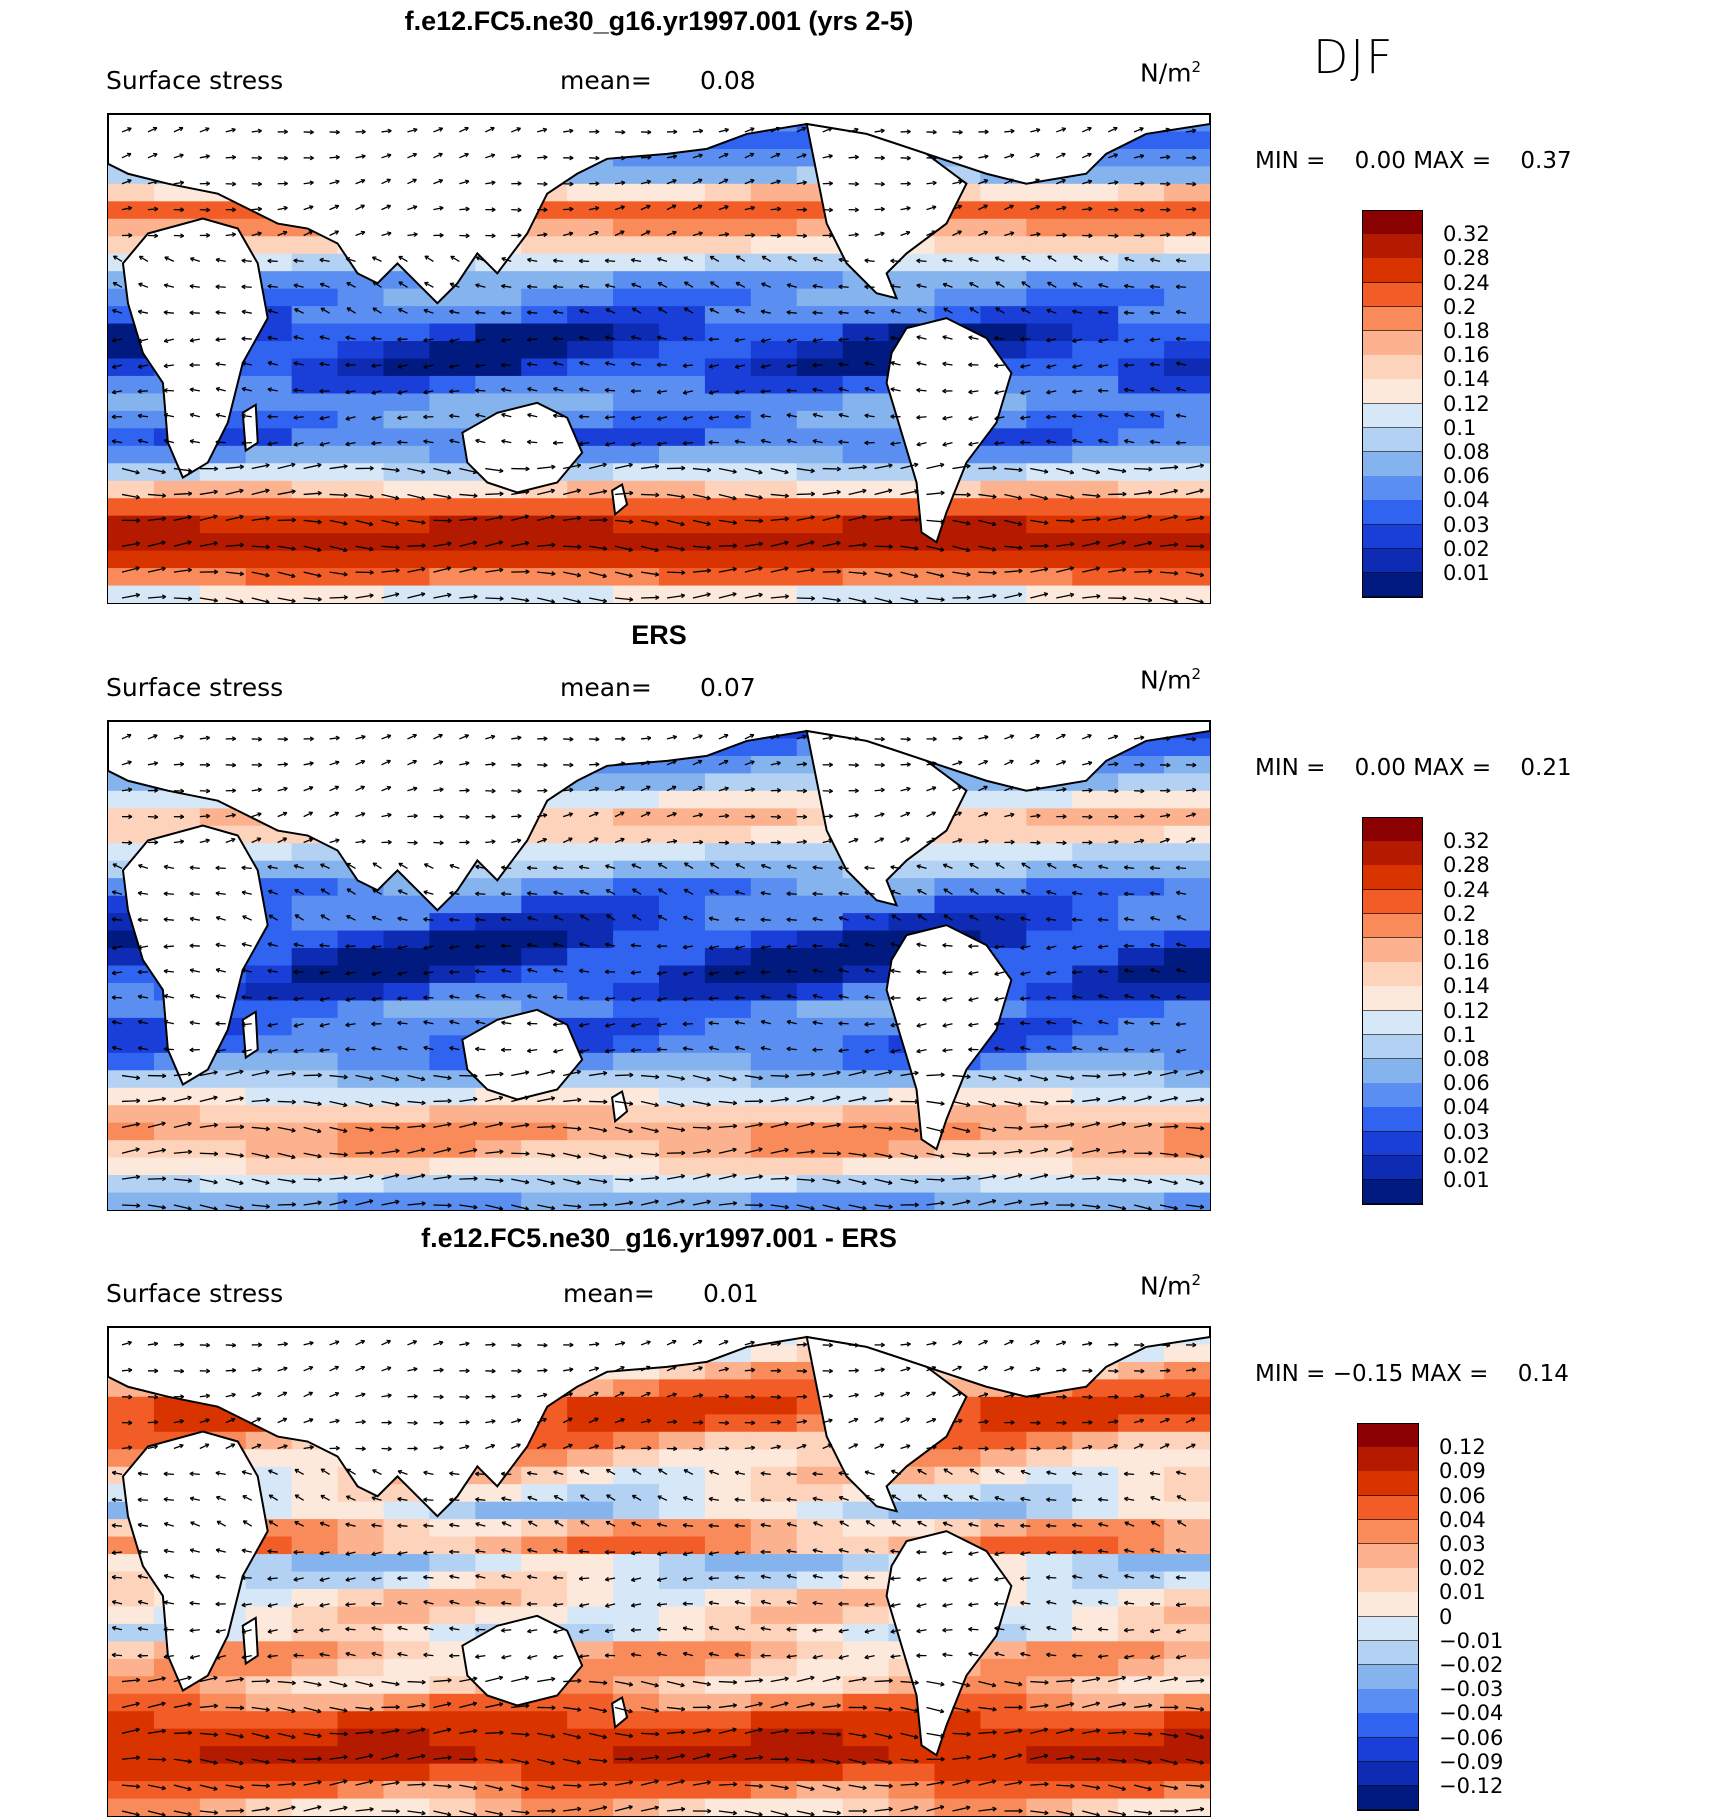 The width and height of the screenshot is (1710, 1817). I want to click on min-value: 0.00, so click(1380, 768).